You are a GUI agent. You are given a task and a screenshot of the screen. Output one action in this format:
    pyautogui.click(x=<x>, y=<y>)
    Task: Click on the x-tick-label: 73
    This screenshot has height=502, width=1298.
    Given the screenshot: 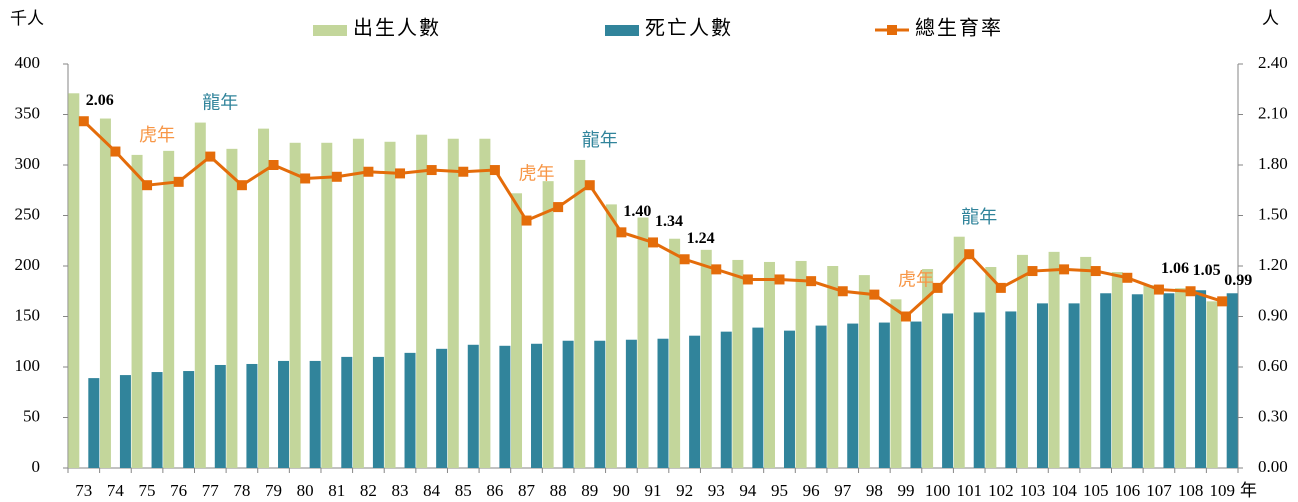 What is the action you would take?
    pyautogui.click(x=83, y=490)
    